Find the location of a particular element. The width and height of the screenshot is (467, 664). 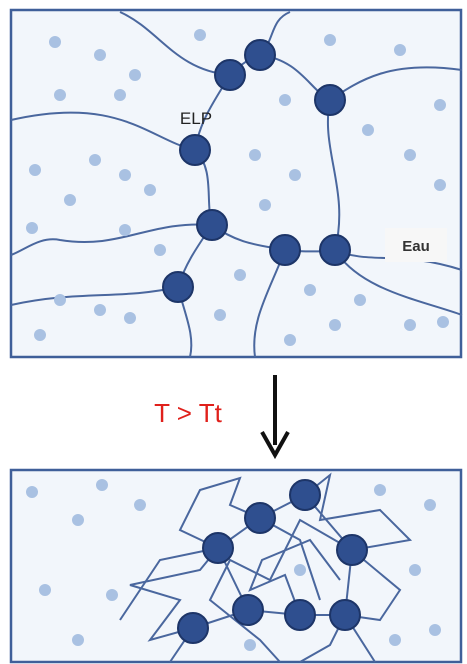

condition-label: T > Tt is located at coordinates (188, 413).